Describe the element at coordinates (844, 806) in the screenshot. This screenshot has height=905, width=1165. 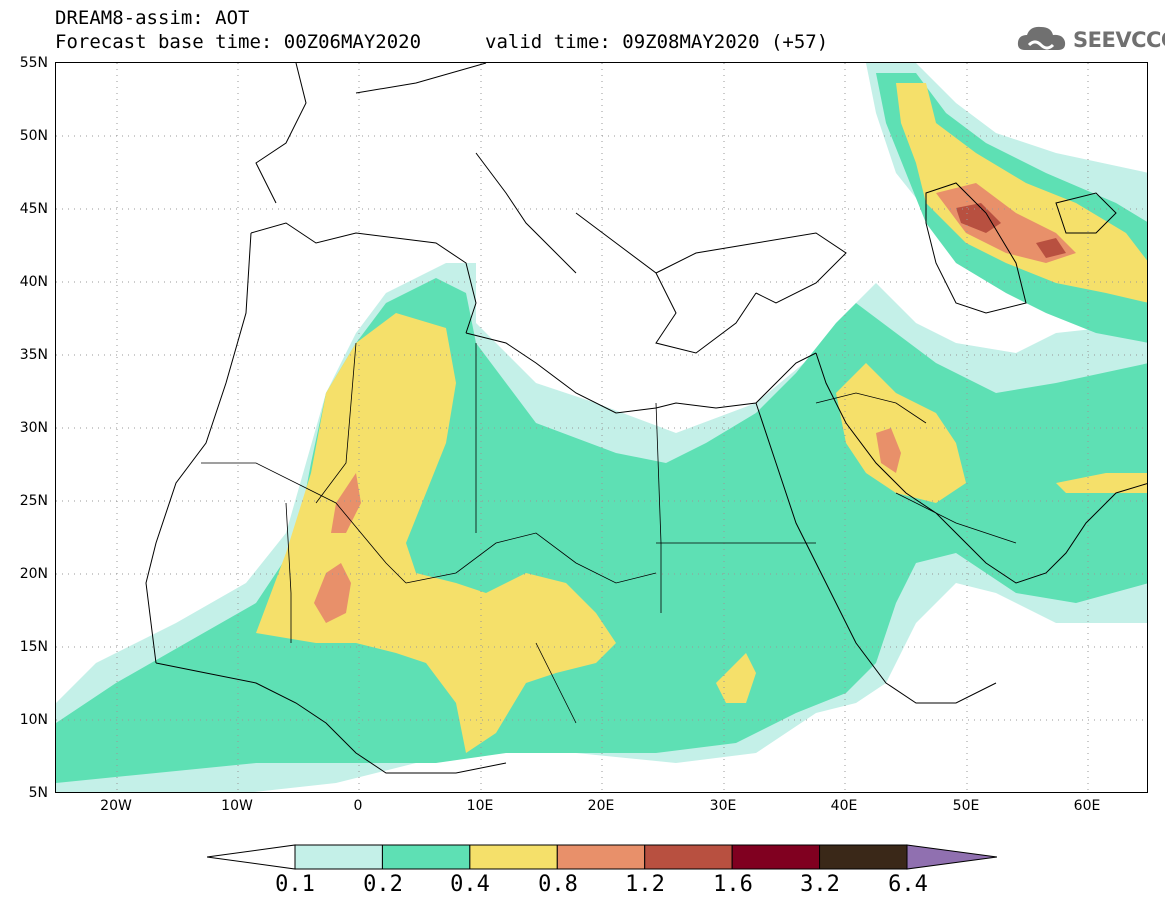
I see `lon-label: 40E` at that location.